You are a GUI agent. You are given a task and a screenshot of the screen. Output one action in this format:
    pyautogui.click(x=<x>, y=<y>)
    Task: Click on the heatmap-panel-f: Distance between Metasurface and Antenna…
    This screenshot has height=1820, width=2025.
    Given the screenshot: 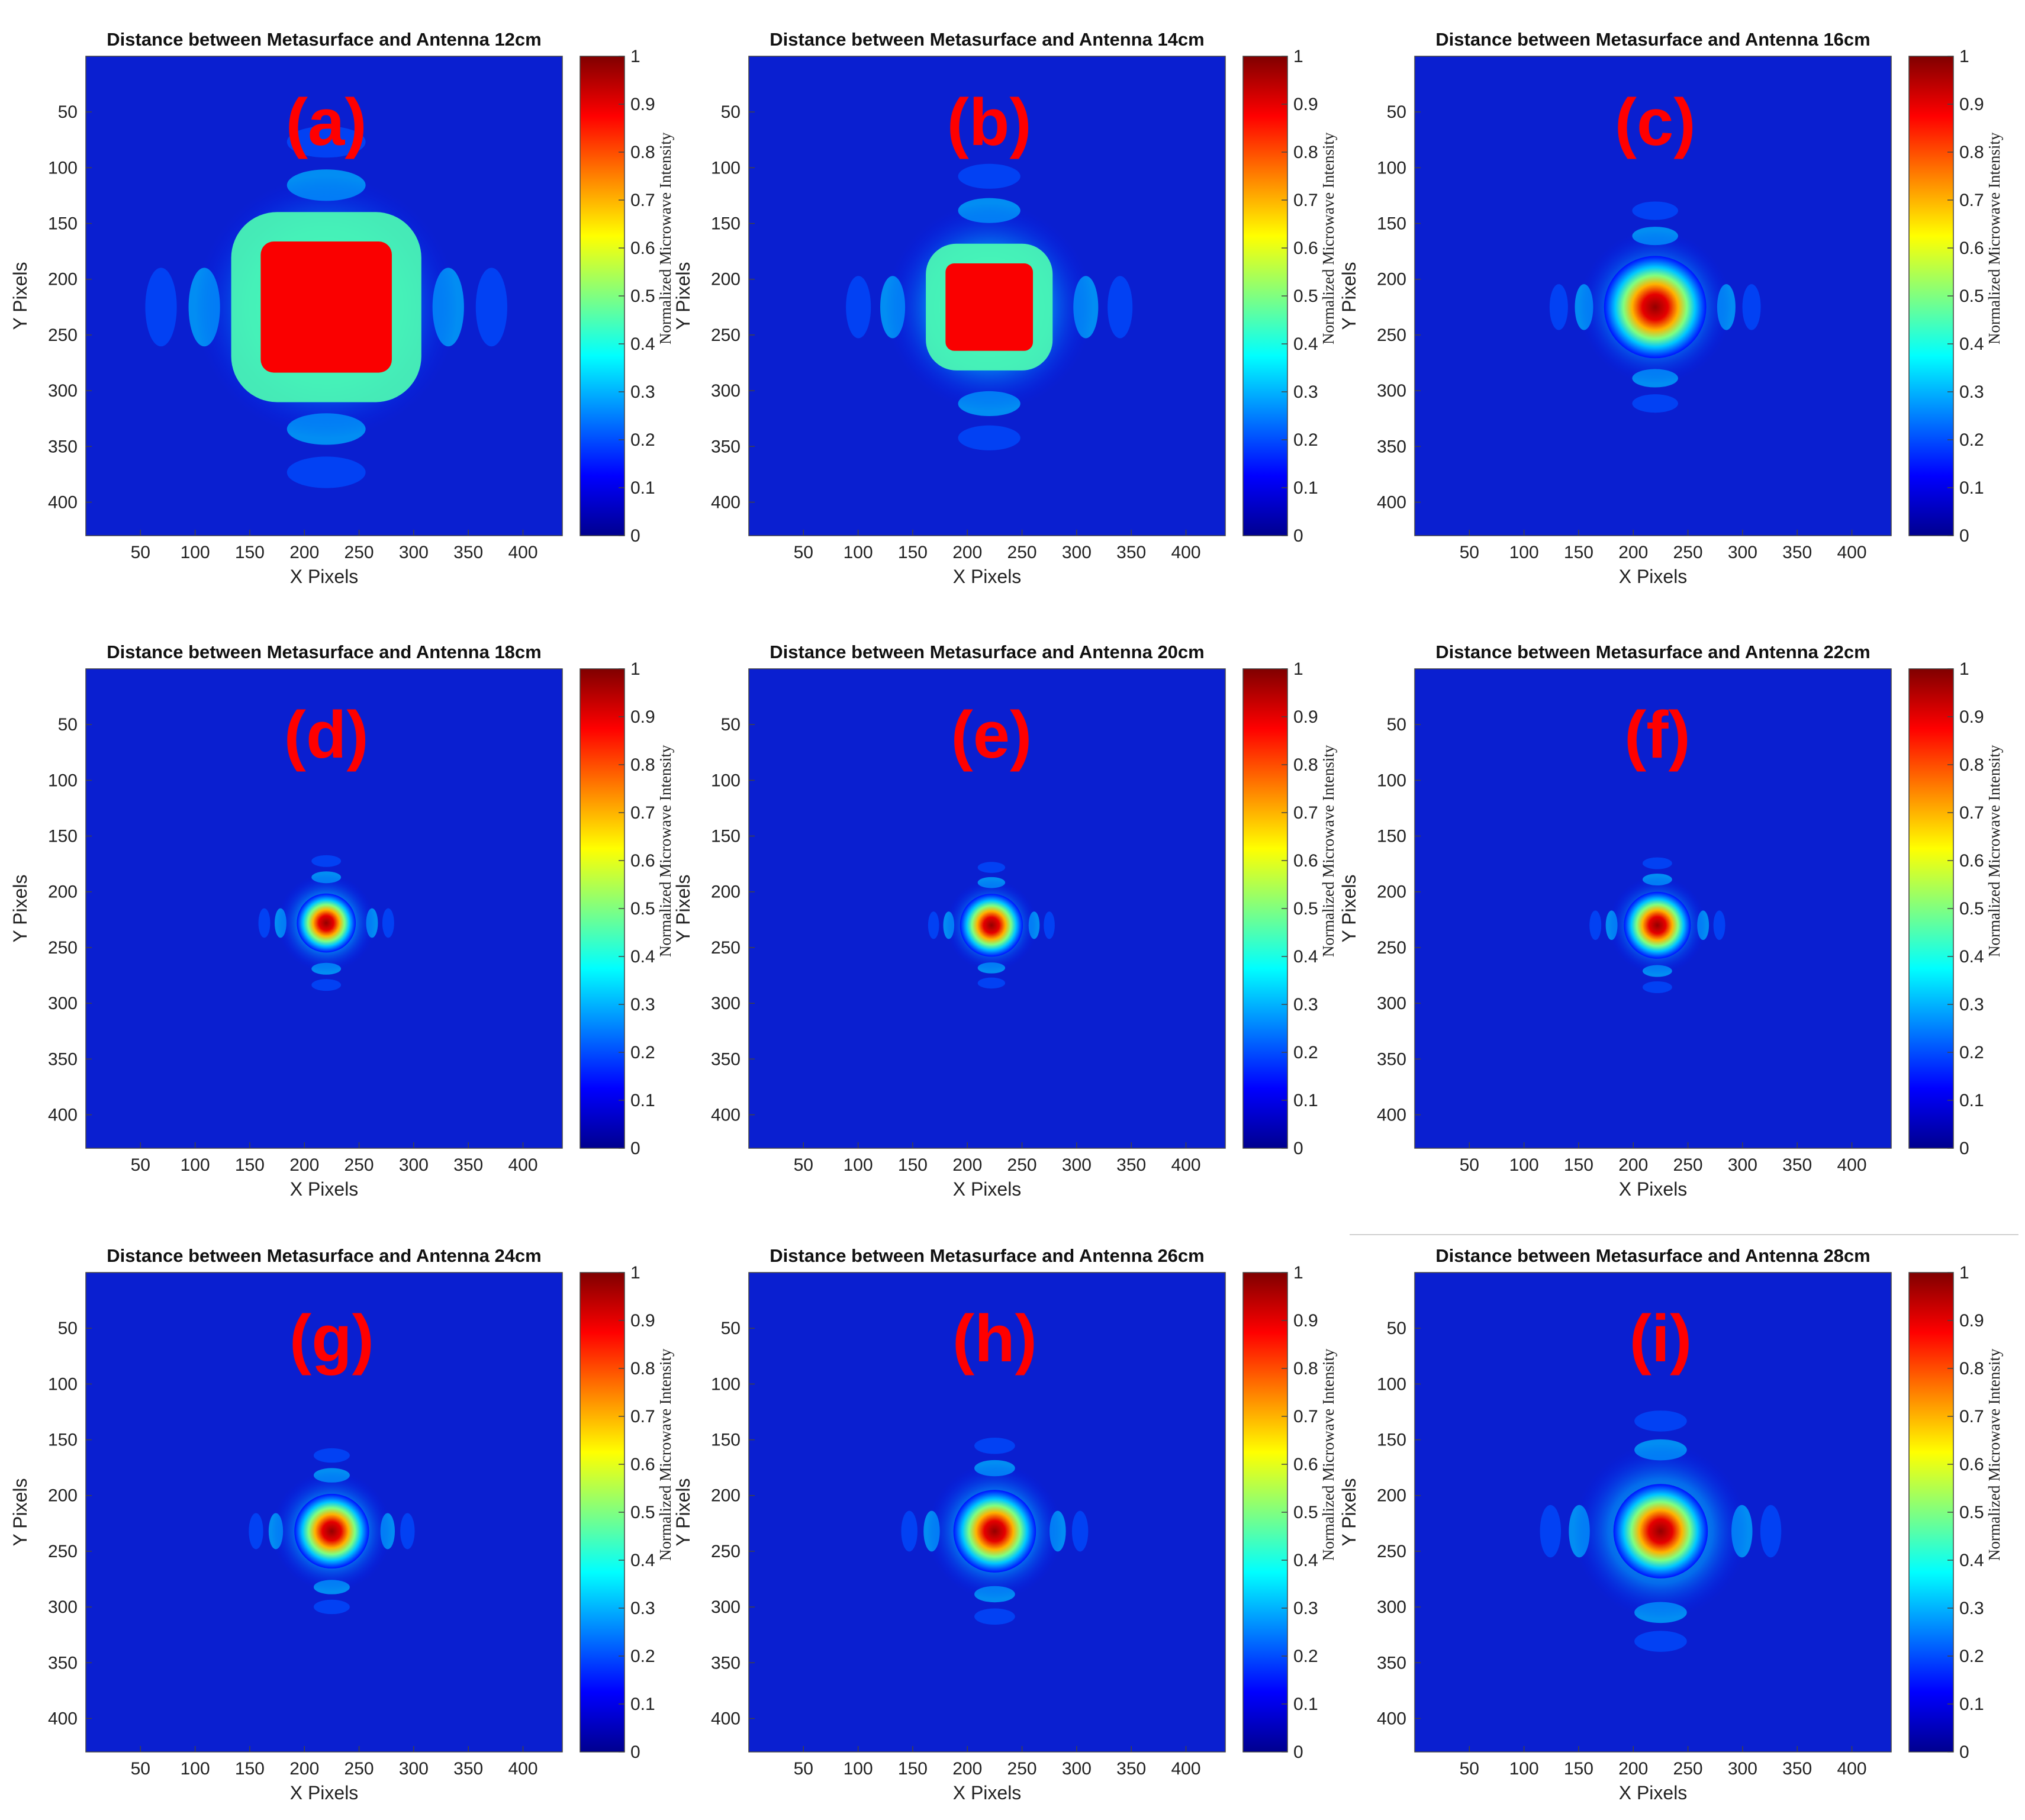 What is the action you would take?
    pyautogui.click(x=1666, y=920)
    